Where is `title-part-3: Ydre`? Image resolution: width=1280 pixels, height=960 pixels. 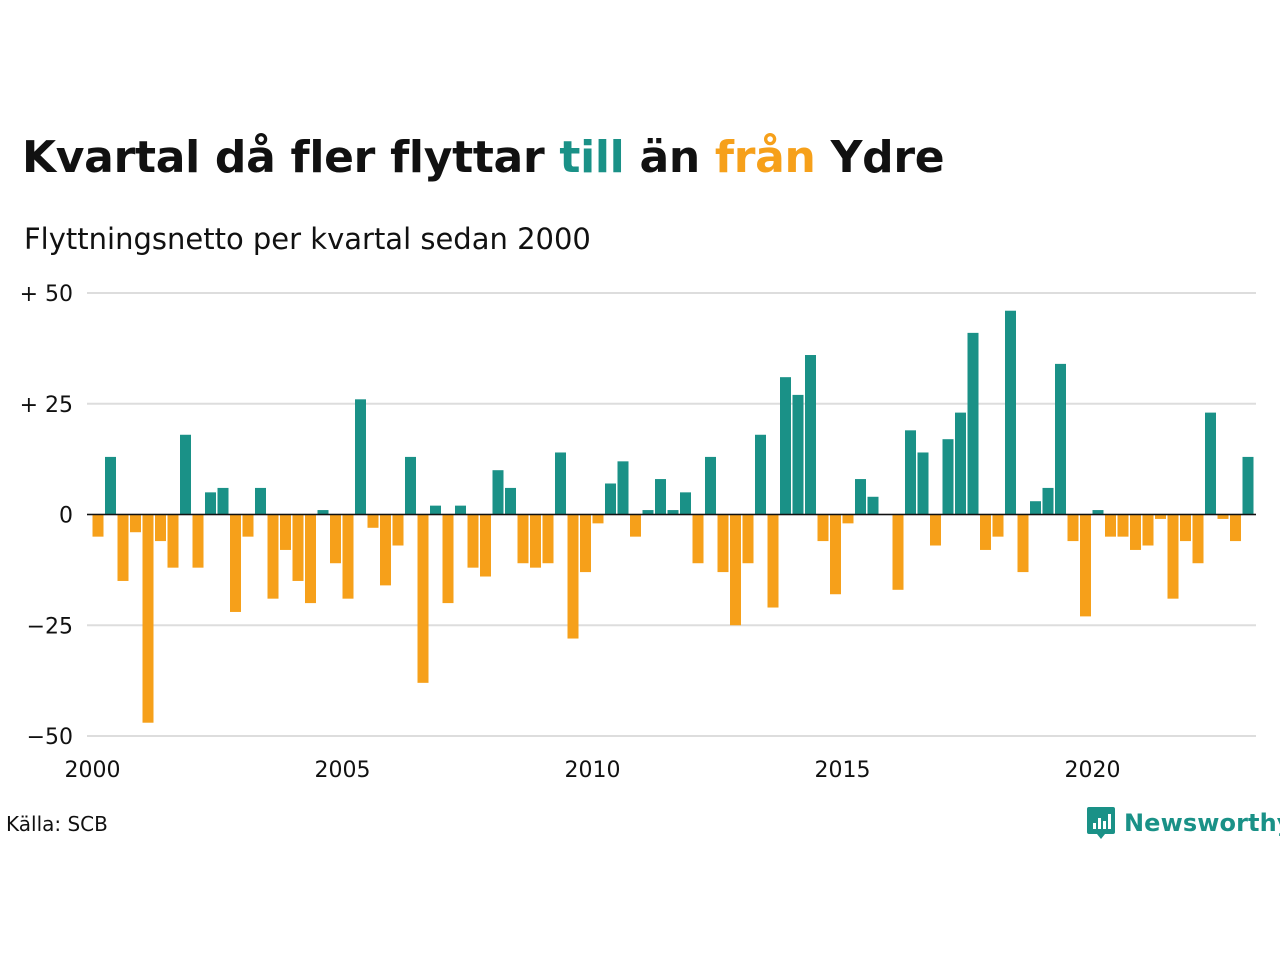 title-part-3: Ydre is located at coordinates (880, 157).